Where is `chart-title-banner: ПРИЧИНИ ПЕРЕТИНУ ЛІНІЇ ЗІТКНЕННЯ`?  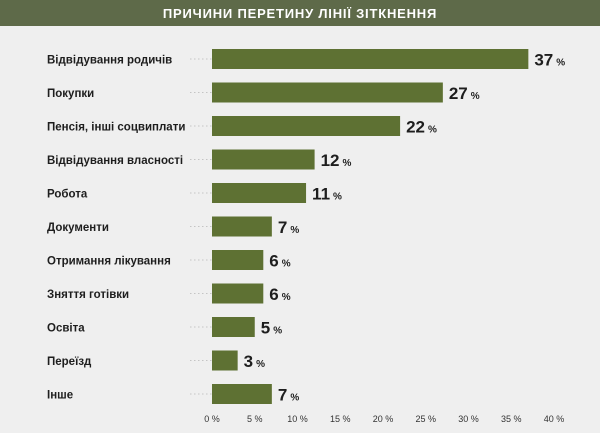 chart-title-banner: ПРИЧИНИ ПЕРЕТИНУ ЛІНІЇ ЗІТКНЕННЯ is located at coordinates (300, 13).